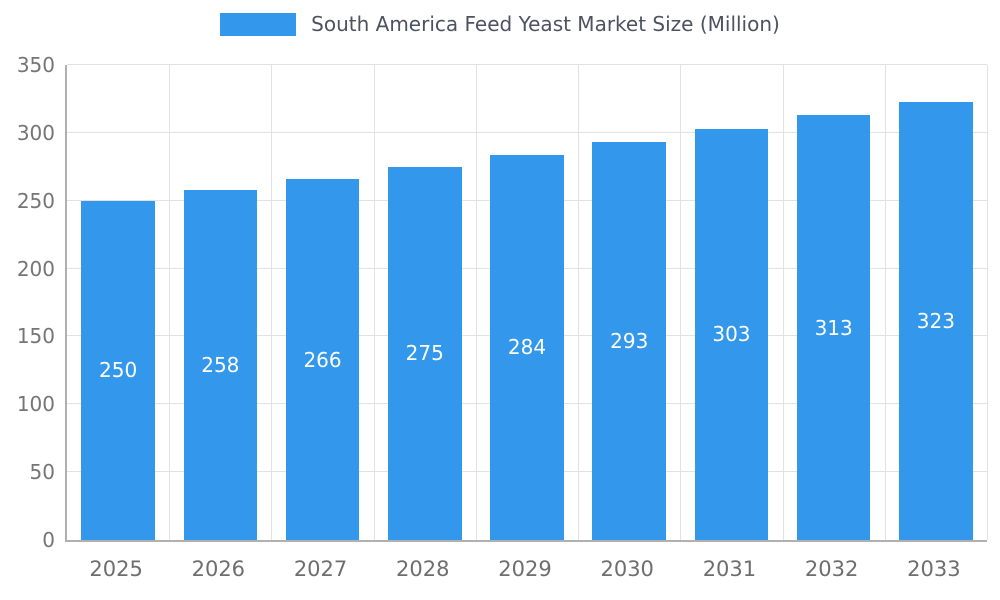 The height and width of the screenshot is (600, 1000). I want to click on x-axis-label: 2028, so click(423, 569).